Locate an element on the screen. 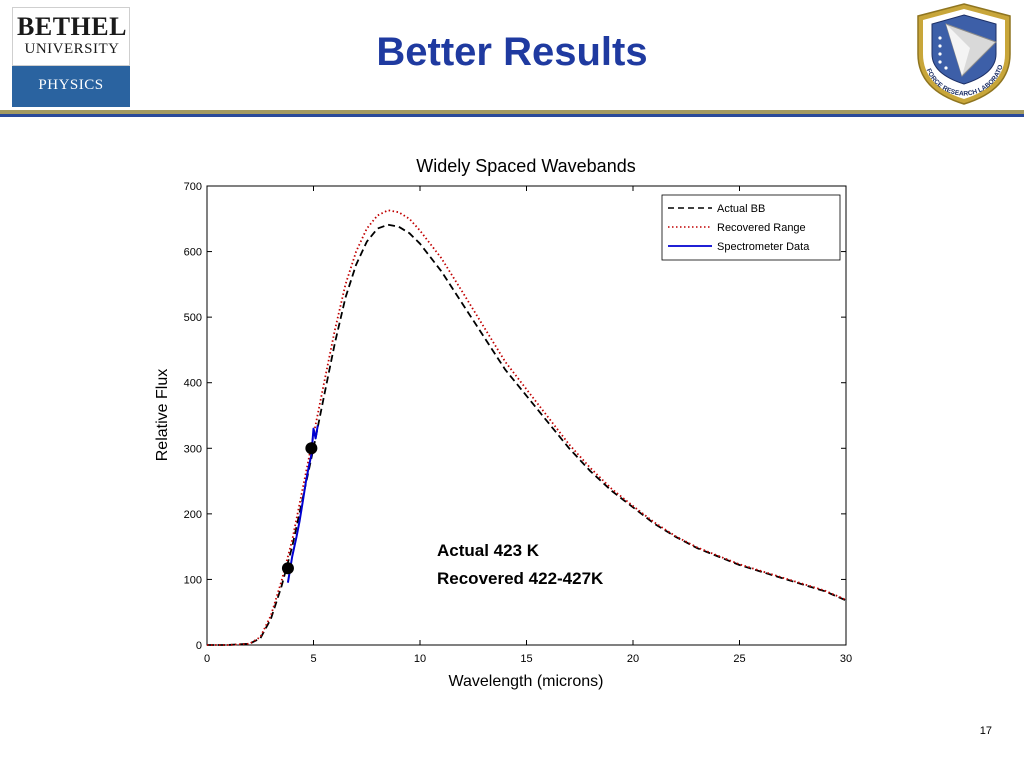 The width and height of the screenshot is (1024, 768). marker-group is located at coordinates (299, 508).